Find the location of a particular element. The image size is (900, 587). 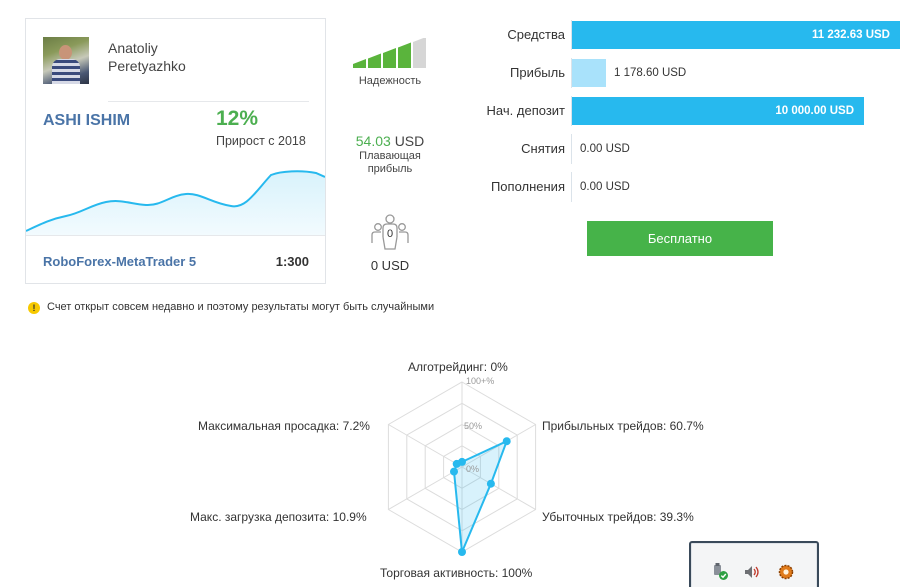

floating-profit-label: Плавающая прибыль is located at coordinates (390, 162).